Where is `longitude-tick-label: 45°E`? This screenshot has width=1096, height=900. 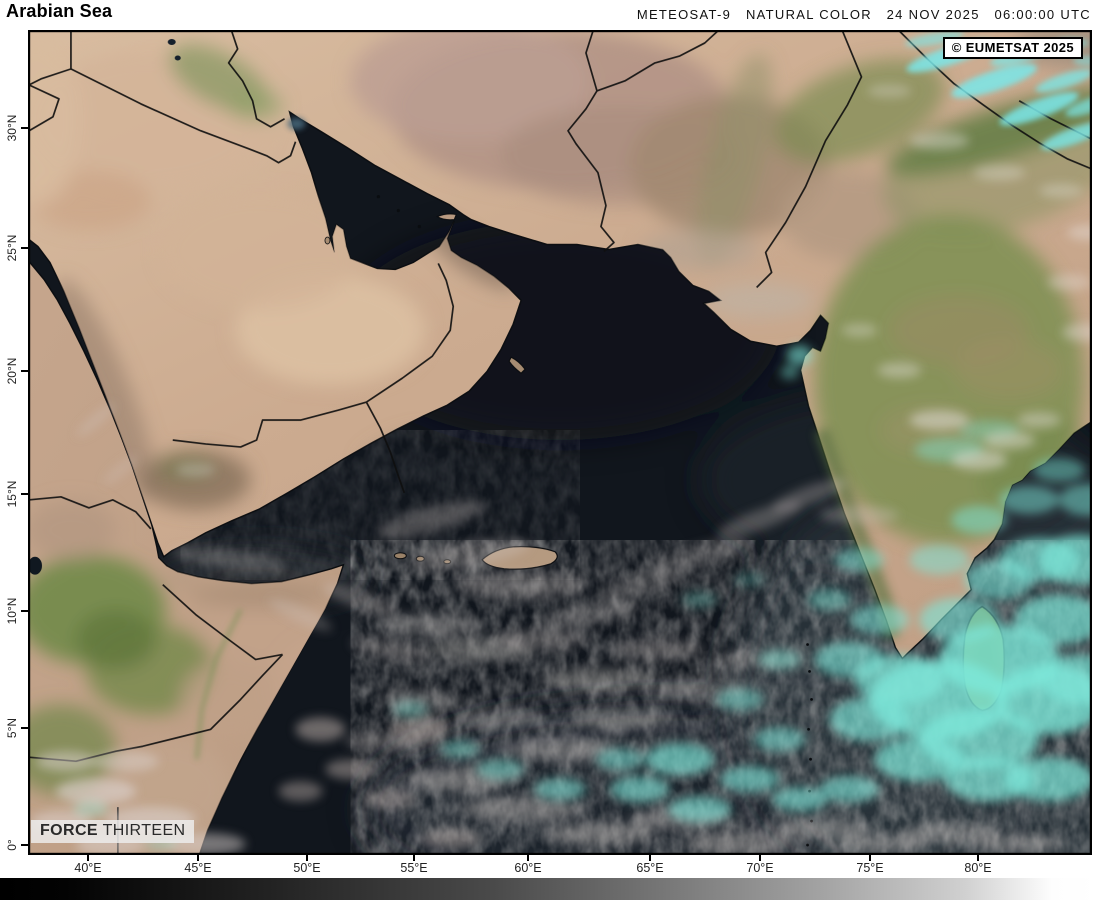 longitude-tick-label: 45°E is located at coordinates (198, 868).